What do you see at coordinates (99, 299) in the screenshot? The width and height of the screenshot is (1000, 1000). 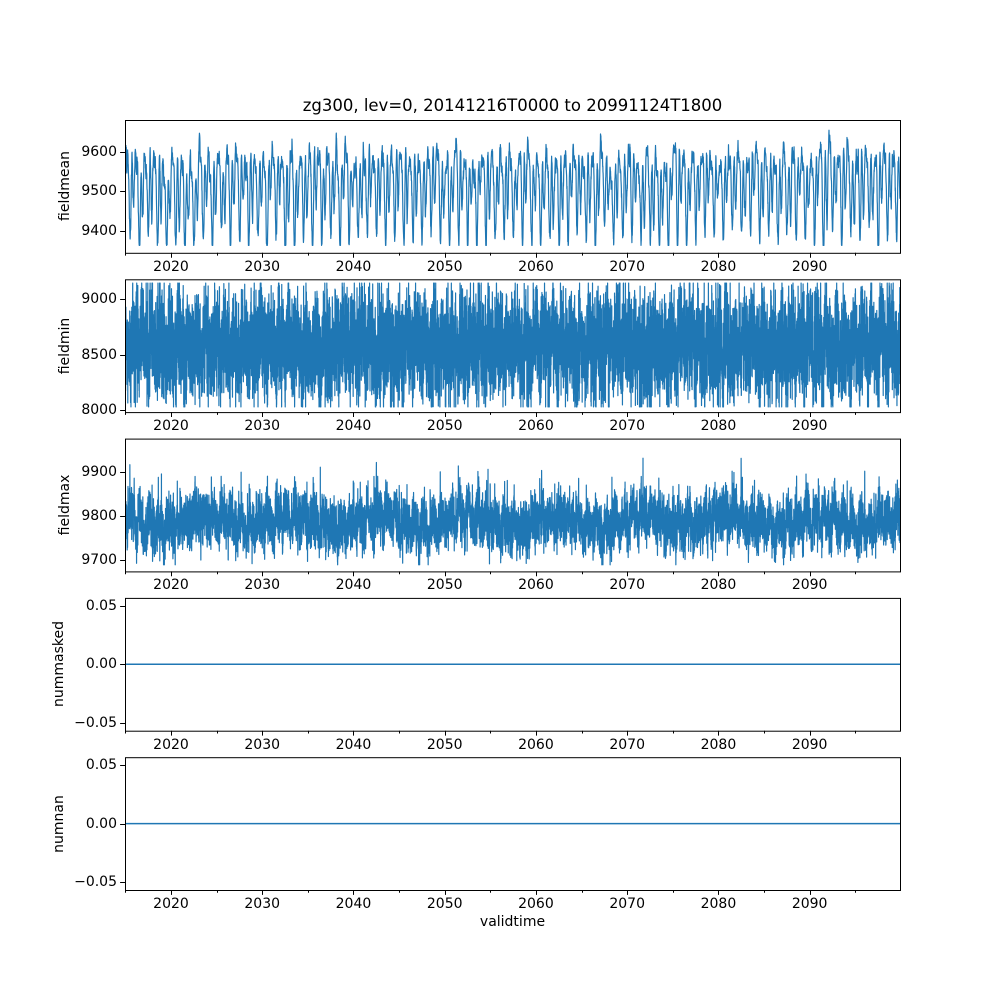 I see `y-tick-label: 9000` at bounding box center [99, 299].